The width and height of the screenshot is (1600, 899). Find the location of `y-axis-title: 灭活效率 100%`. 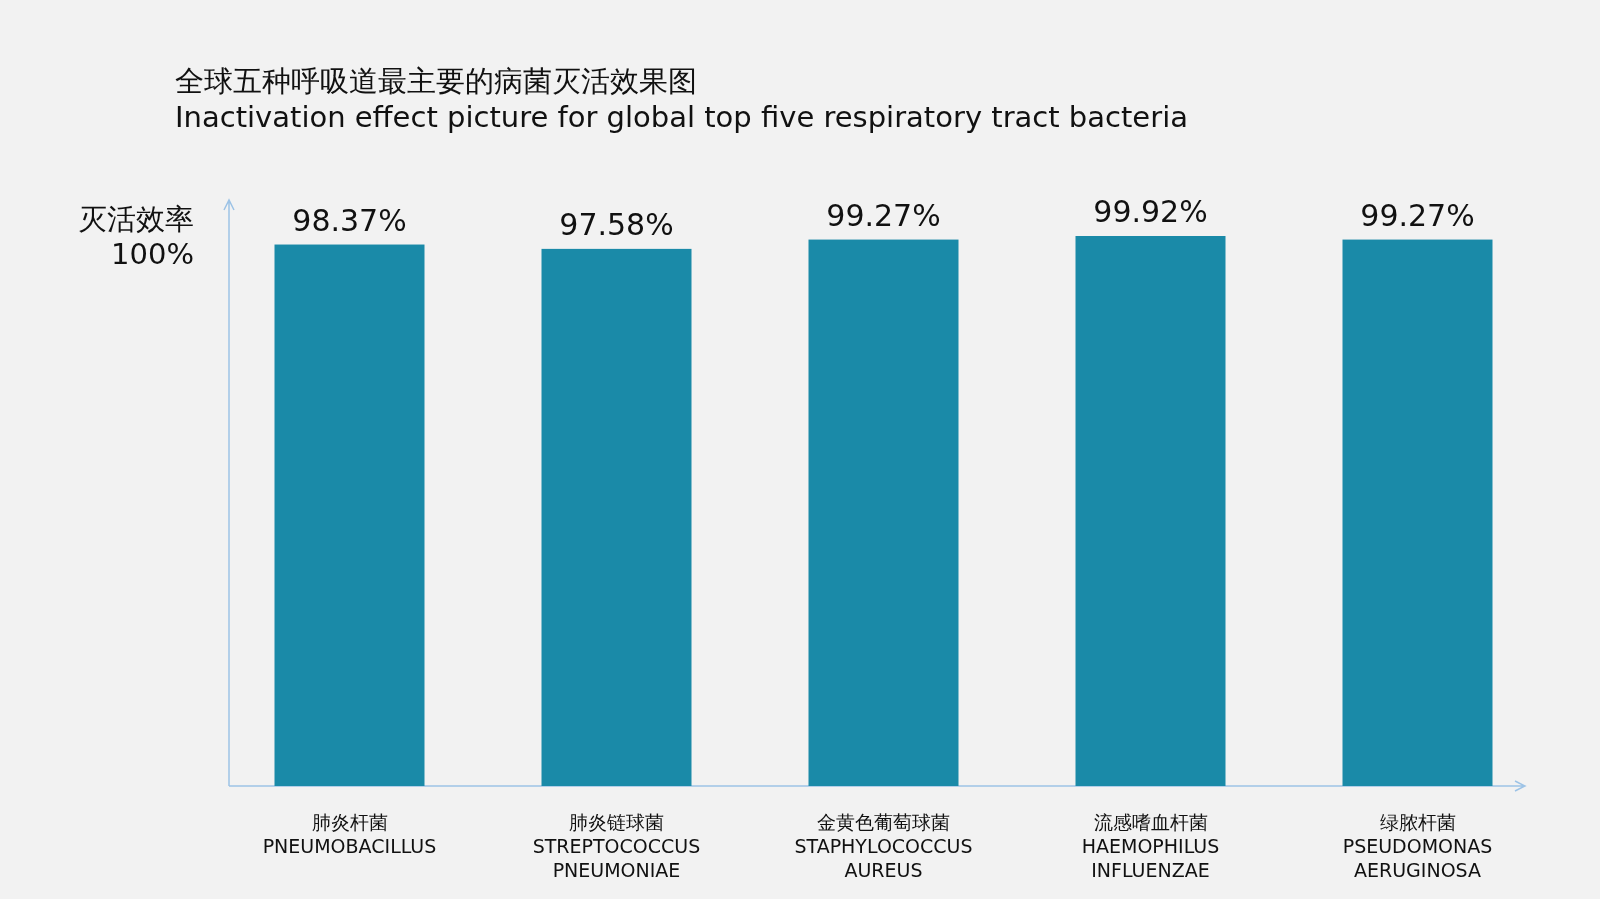

y-axis-title: 灭活效率 100% is located at coordinates (135, 237).